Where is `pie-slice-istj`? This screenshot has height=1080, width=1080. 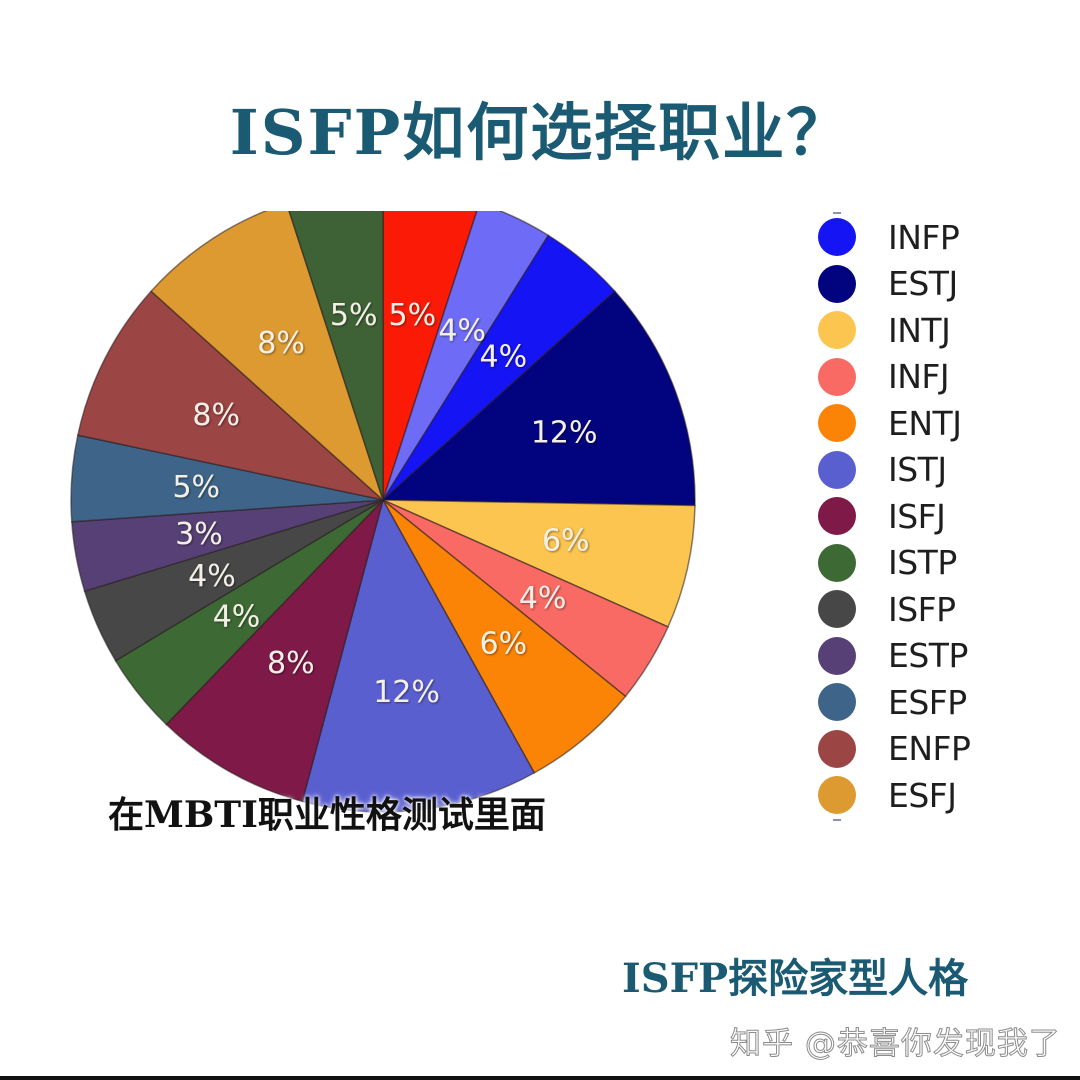
pie-slice-istj is located at coordinates (418, 655).